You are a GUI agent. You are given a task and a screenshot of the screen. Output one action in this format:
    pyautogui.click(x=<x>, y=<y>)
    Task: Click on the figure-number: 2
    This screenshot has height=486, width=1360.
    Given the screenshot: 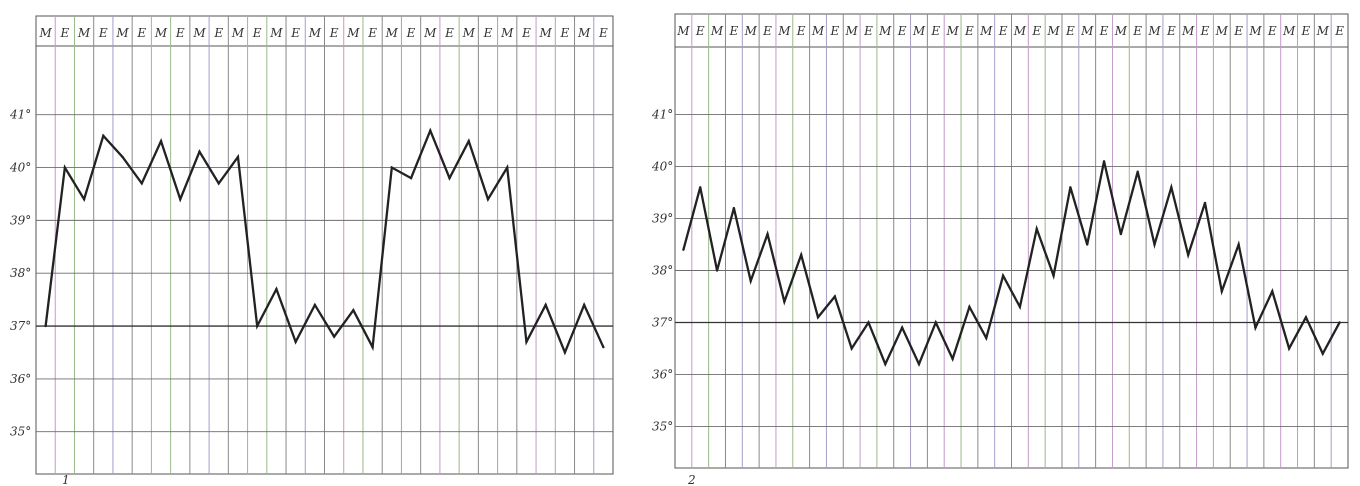 What is the action you would take?
    pyautogui.click(x=691, y=479)
    